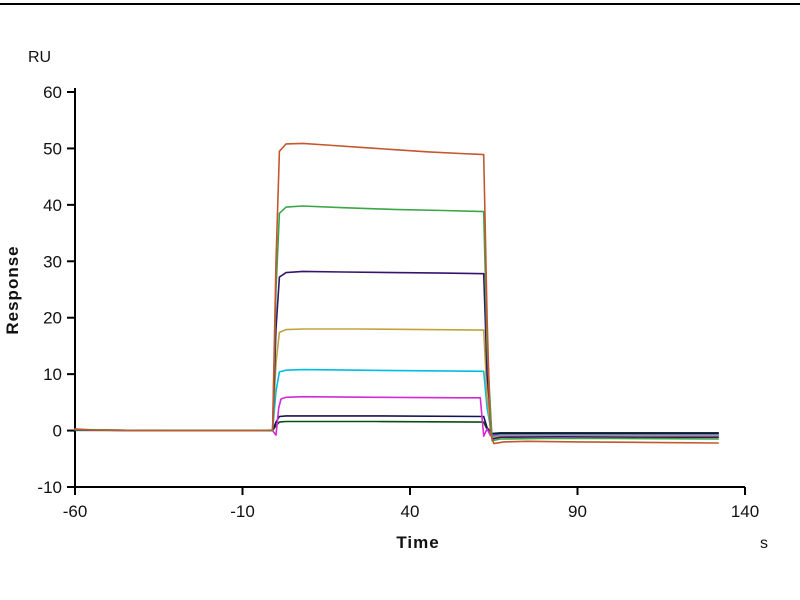  Describe the element at coordinates (52, 261) in the screenshot. I see `y-tick-label: 30` at that location.